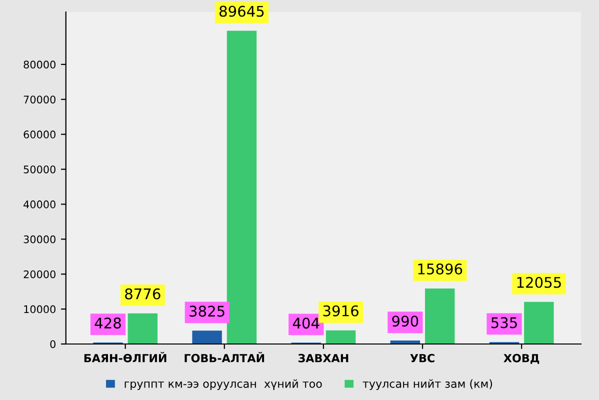 This screenshot has width=599, height=400. What do you see at coordinates (405, 321) in the screenshot?
I see `data-label: 990` at bounding box center [405, 321].